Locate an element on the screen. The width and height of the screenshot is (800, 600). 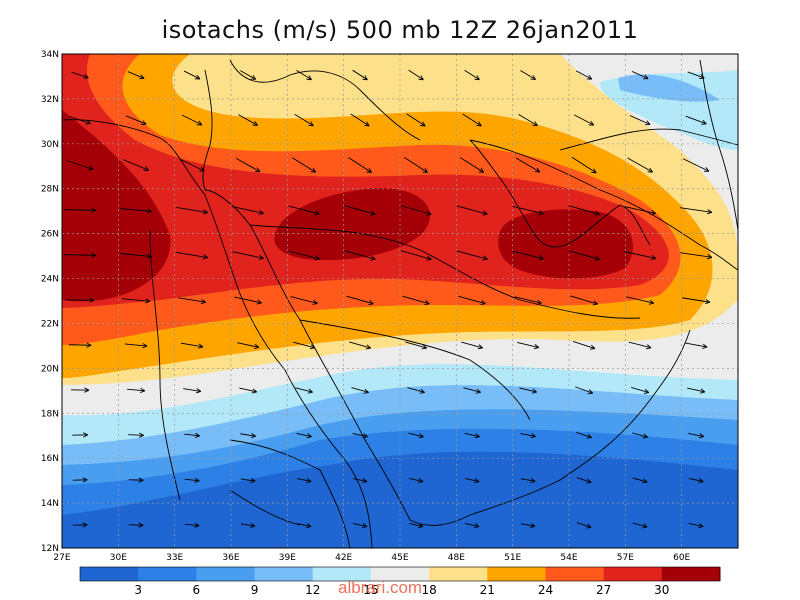
lat-label-18N: 18N is located at coordinates (50, 414).